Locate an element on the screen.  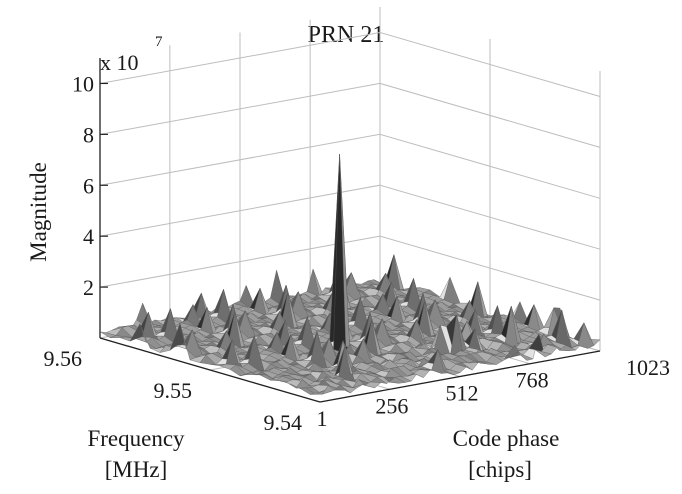
x-tick-label-2: 512 is located at coordinates (462, 393).